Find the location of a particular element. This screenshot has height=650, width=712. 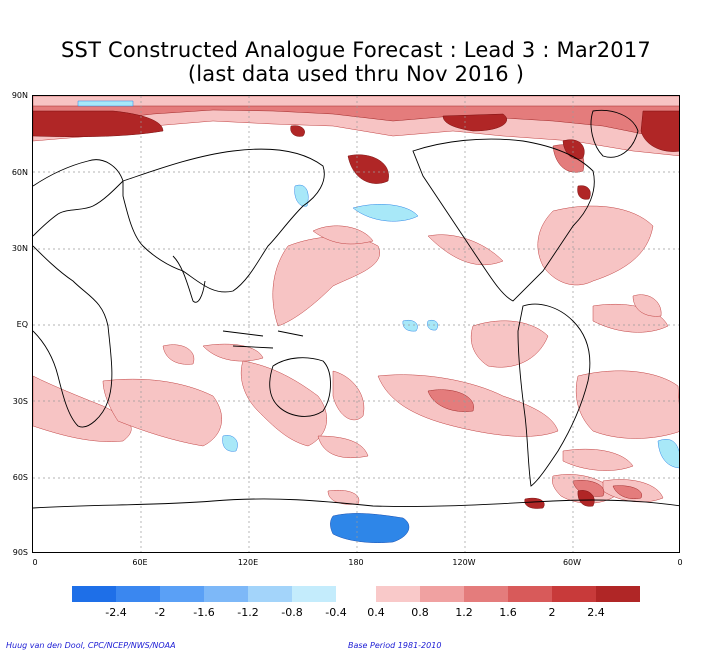

europe-outline is located at coordinates (78, 198).